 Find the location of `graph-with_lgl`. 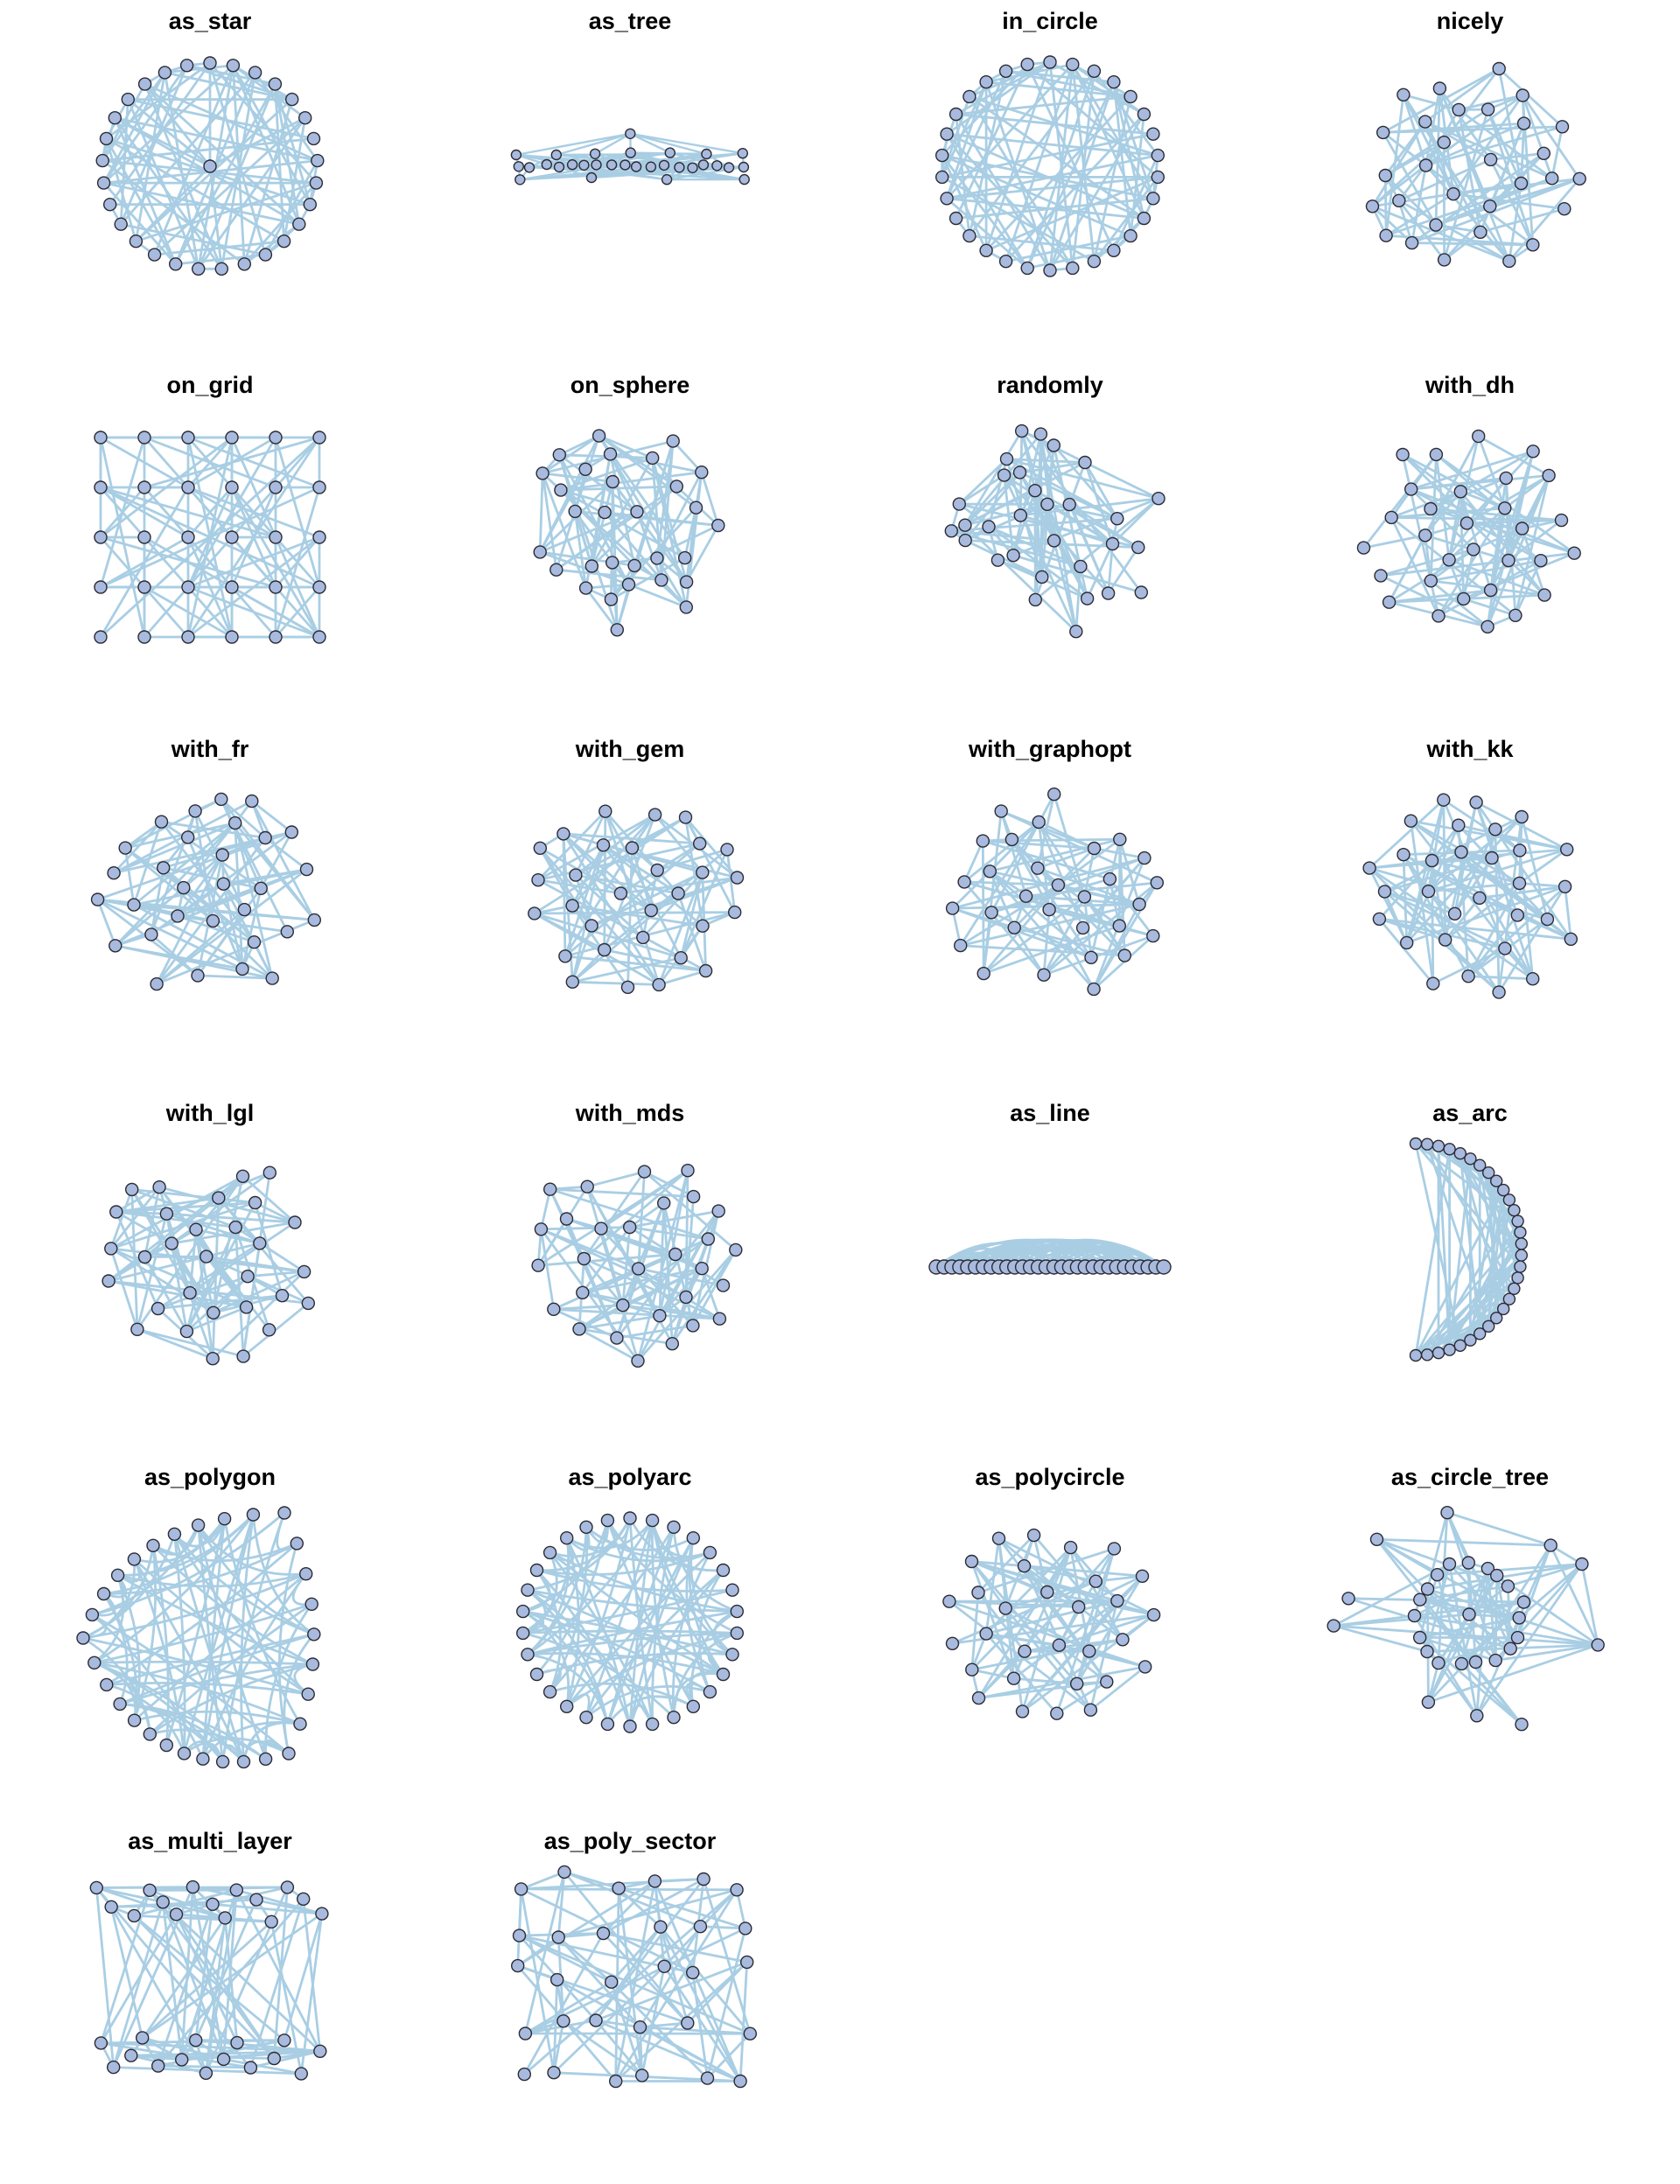

graph-with_lgl is located at coordinates (208, 1266).